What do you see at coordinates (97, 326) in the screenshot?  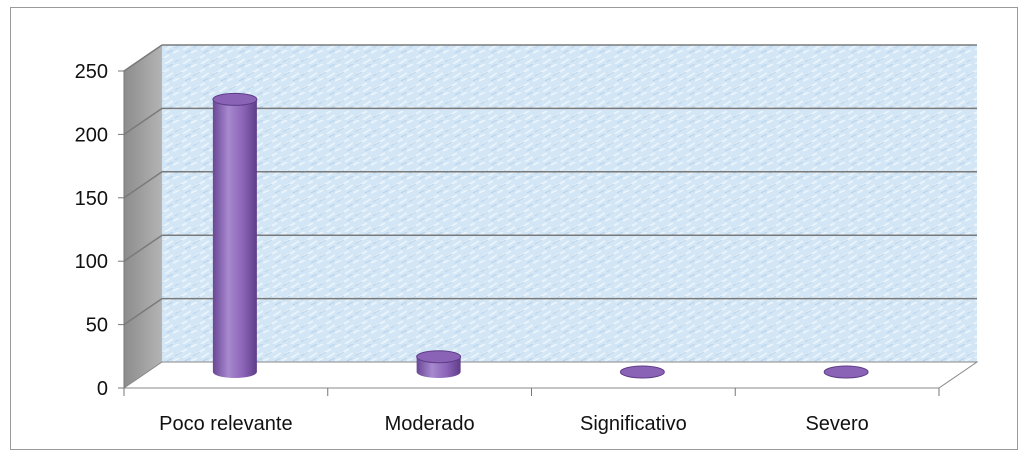 I see `y-tick-label: 50` at bounding box center [97, 326].